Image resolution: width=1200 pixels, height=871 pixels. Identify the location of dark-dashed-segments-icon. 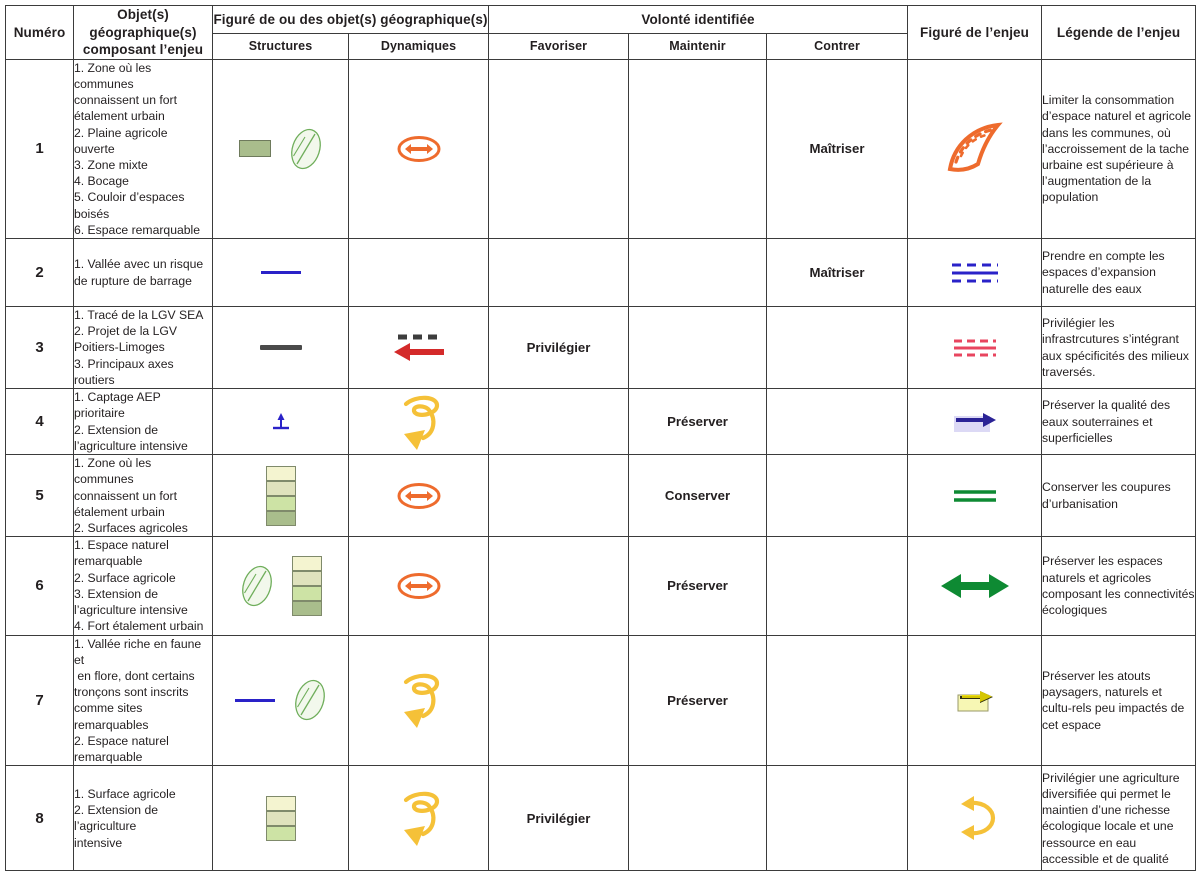
(418, 337).